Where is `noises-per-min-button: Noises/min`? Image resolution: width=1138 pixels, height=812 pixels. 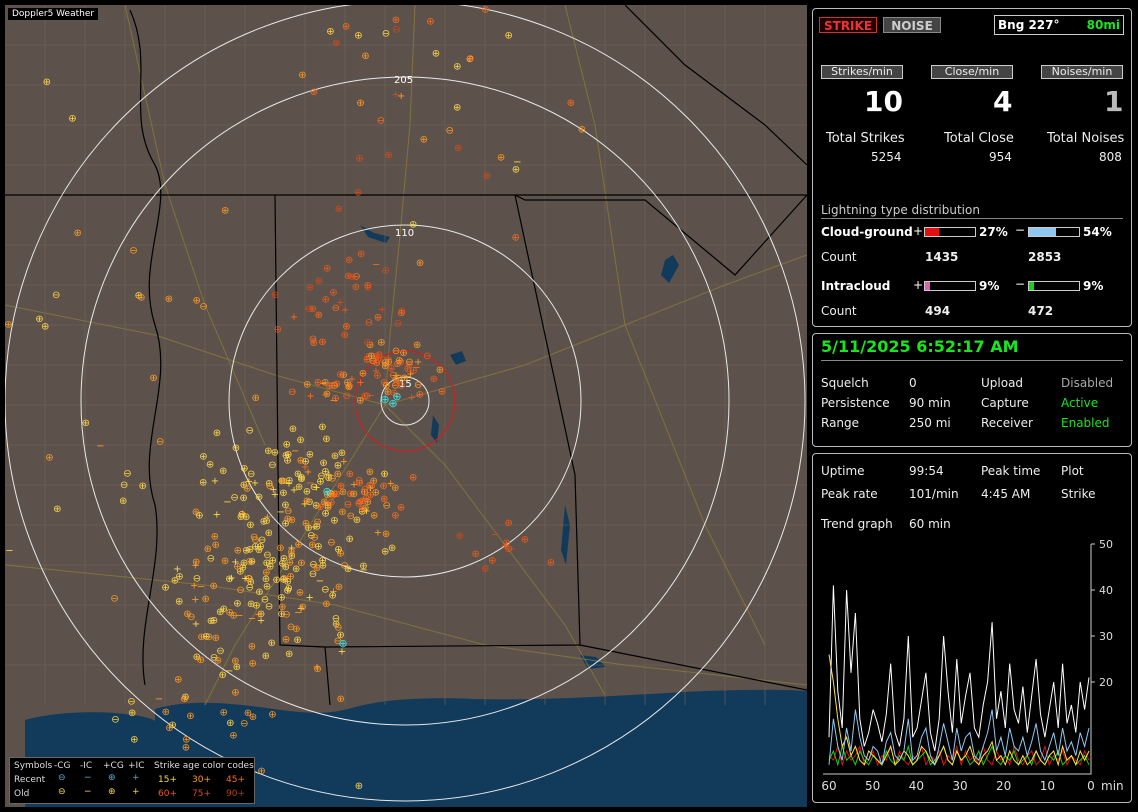
noises-per-min-button: Noises/min is located at coordinates (1082, 72).